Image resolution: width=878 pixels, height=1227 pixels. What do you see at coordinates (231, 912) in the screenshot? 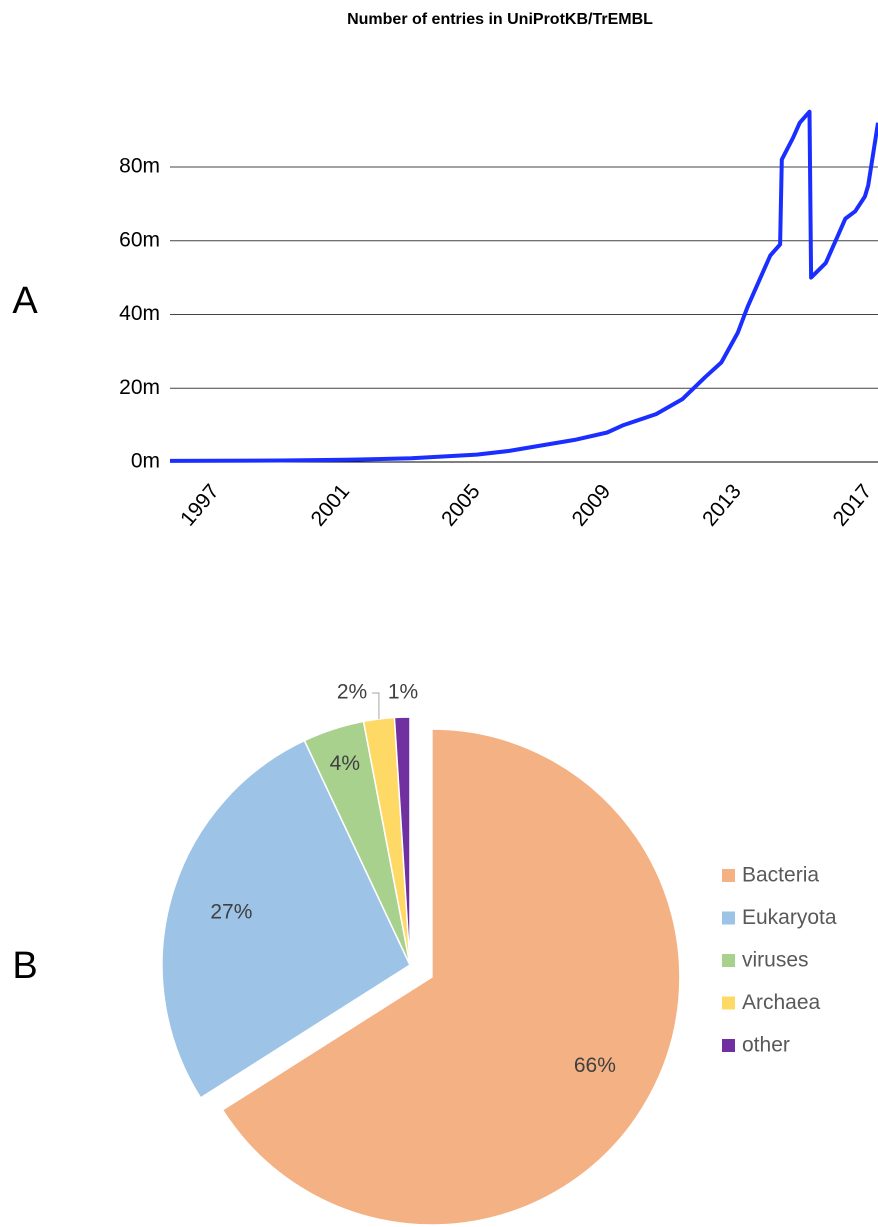
I see `data-label: 27%` at bounding box center [231, 912].